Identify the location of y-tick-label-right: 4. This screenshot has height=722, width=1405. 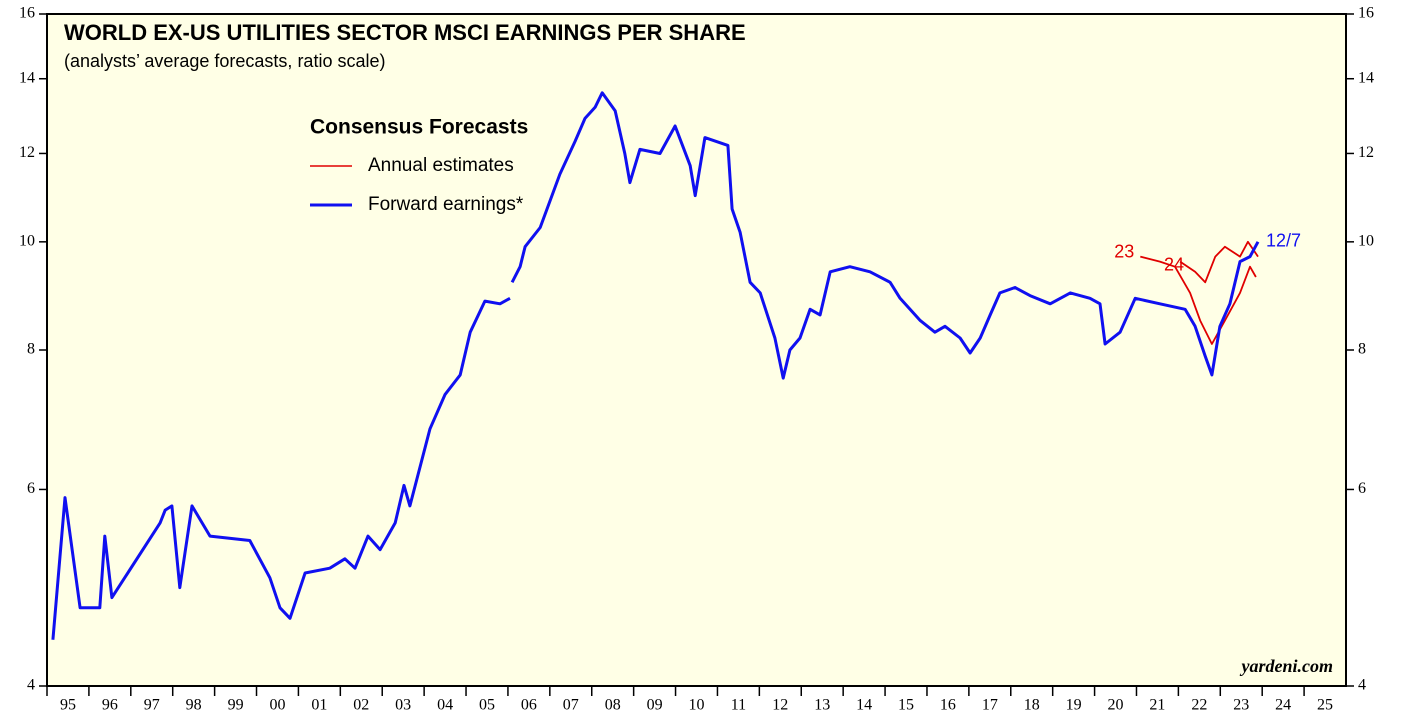
(1362, 685).